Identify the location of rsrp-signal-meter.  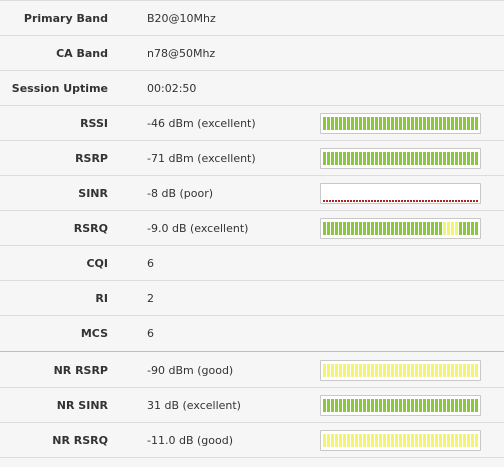
(400, 158).